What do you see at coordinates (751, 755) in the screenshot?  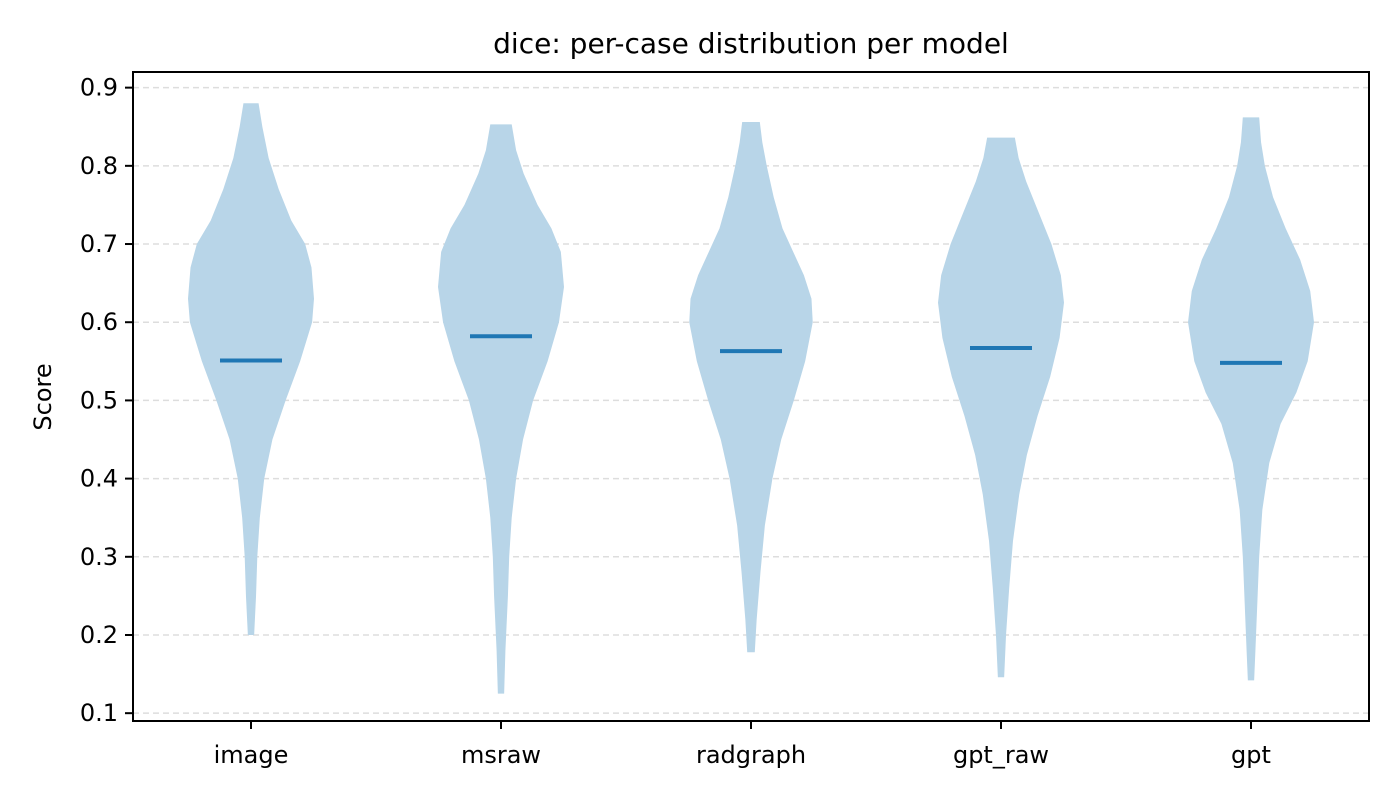 I see `x-tick-label: radgraph` at bounding box center [751, 755].